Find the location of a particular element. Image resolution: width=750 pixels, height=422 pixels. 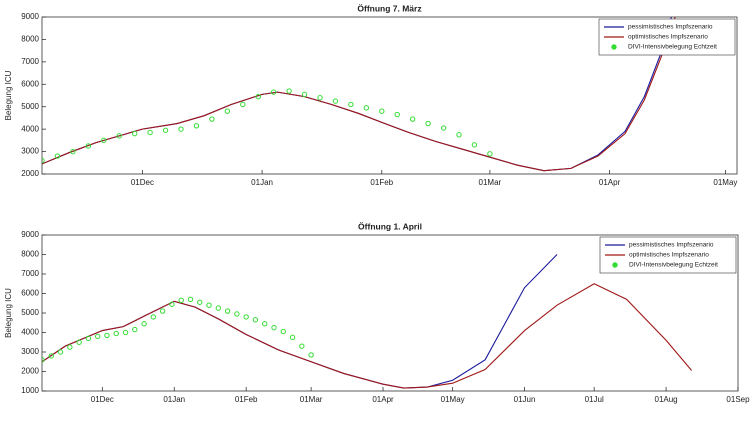

y-tick-label: 4000 is located at coordinates (30, 128).